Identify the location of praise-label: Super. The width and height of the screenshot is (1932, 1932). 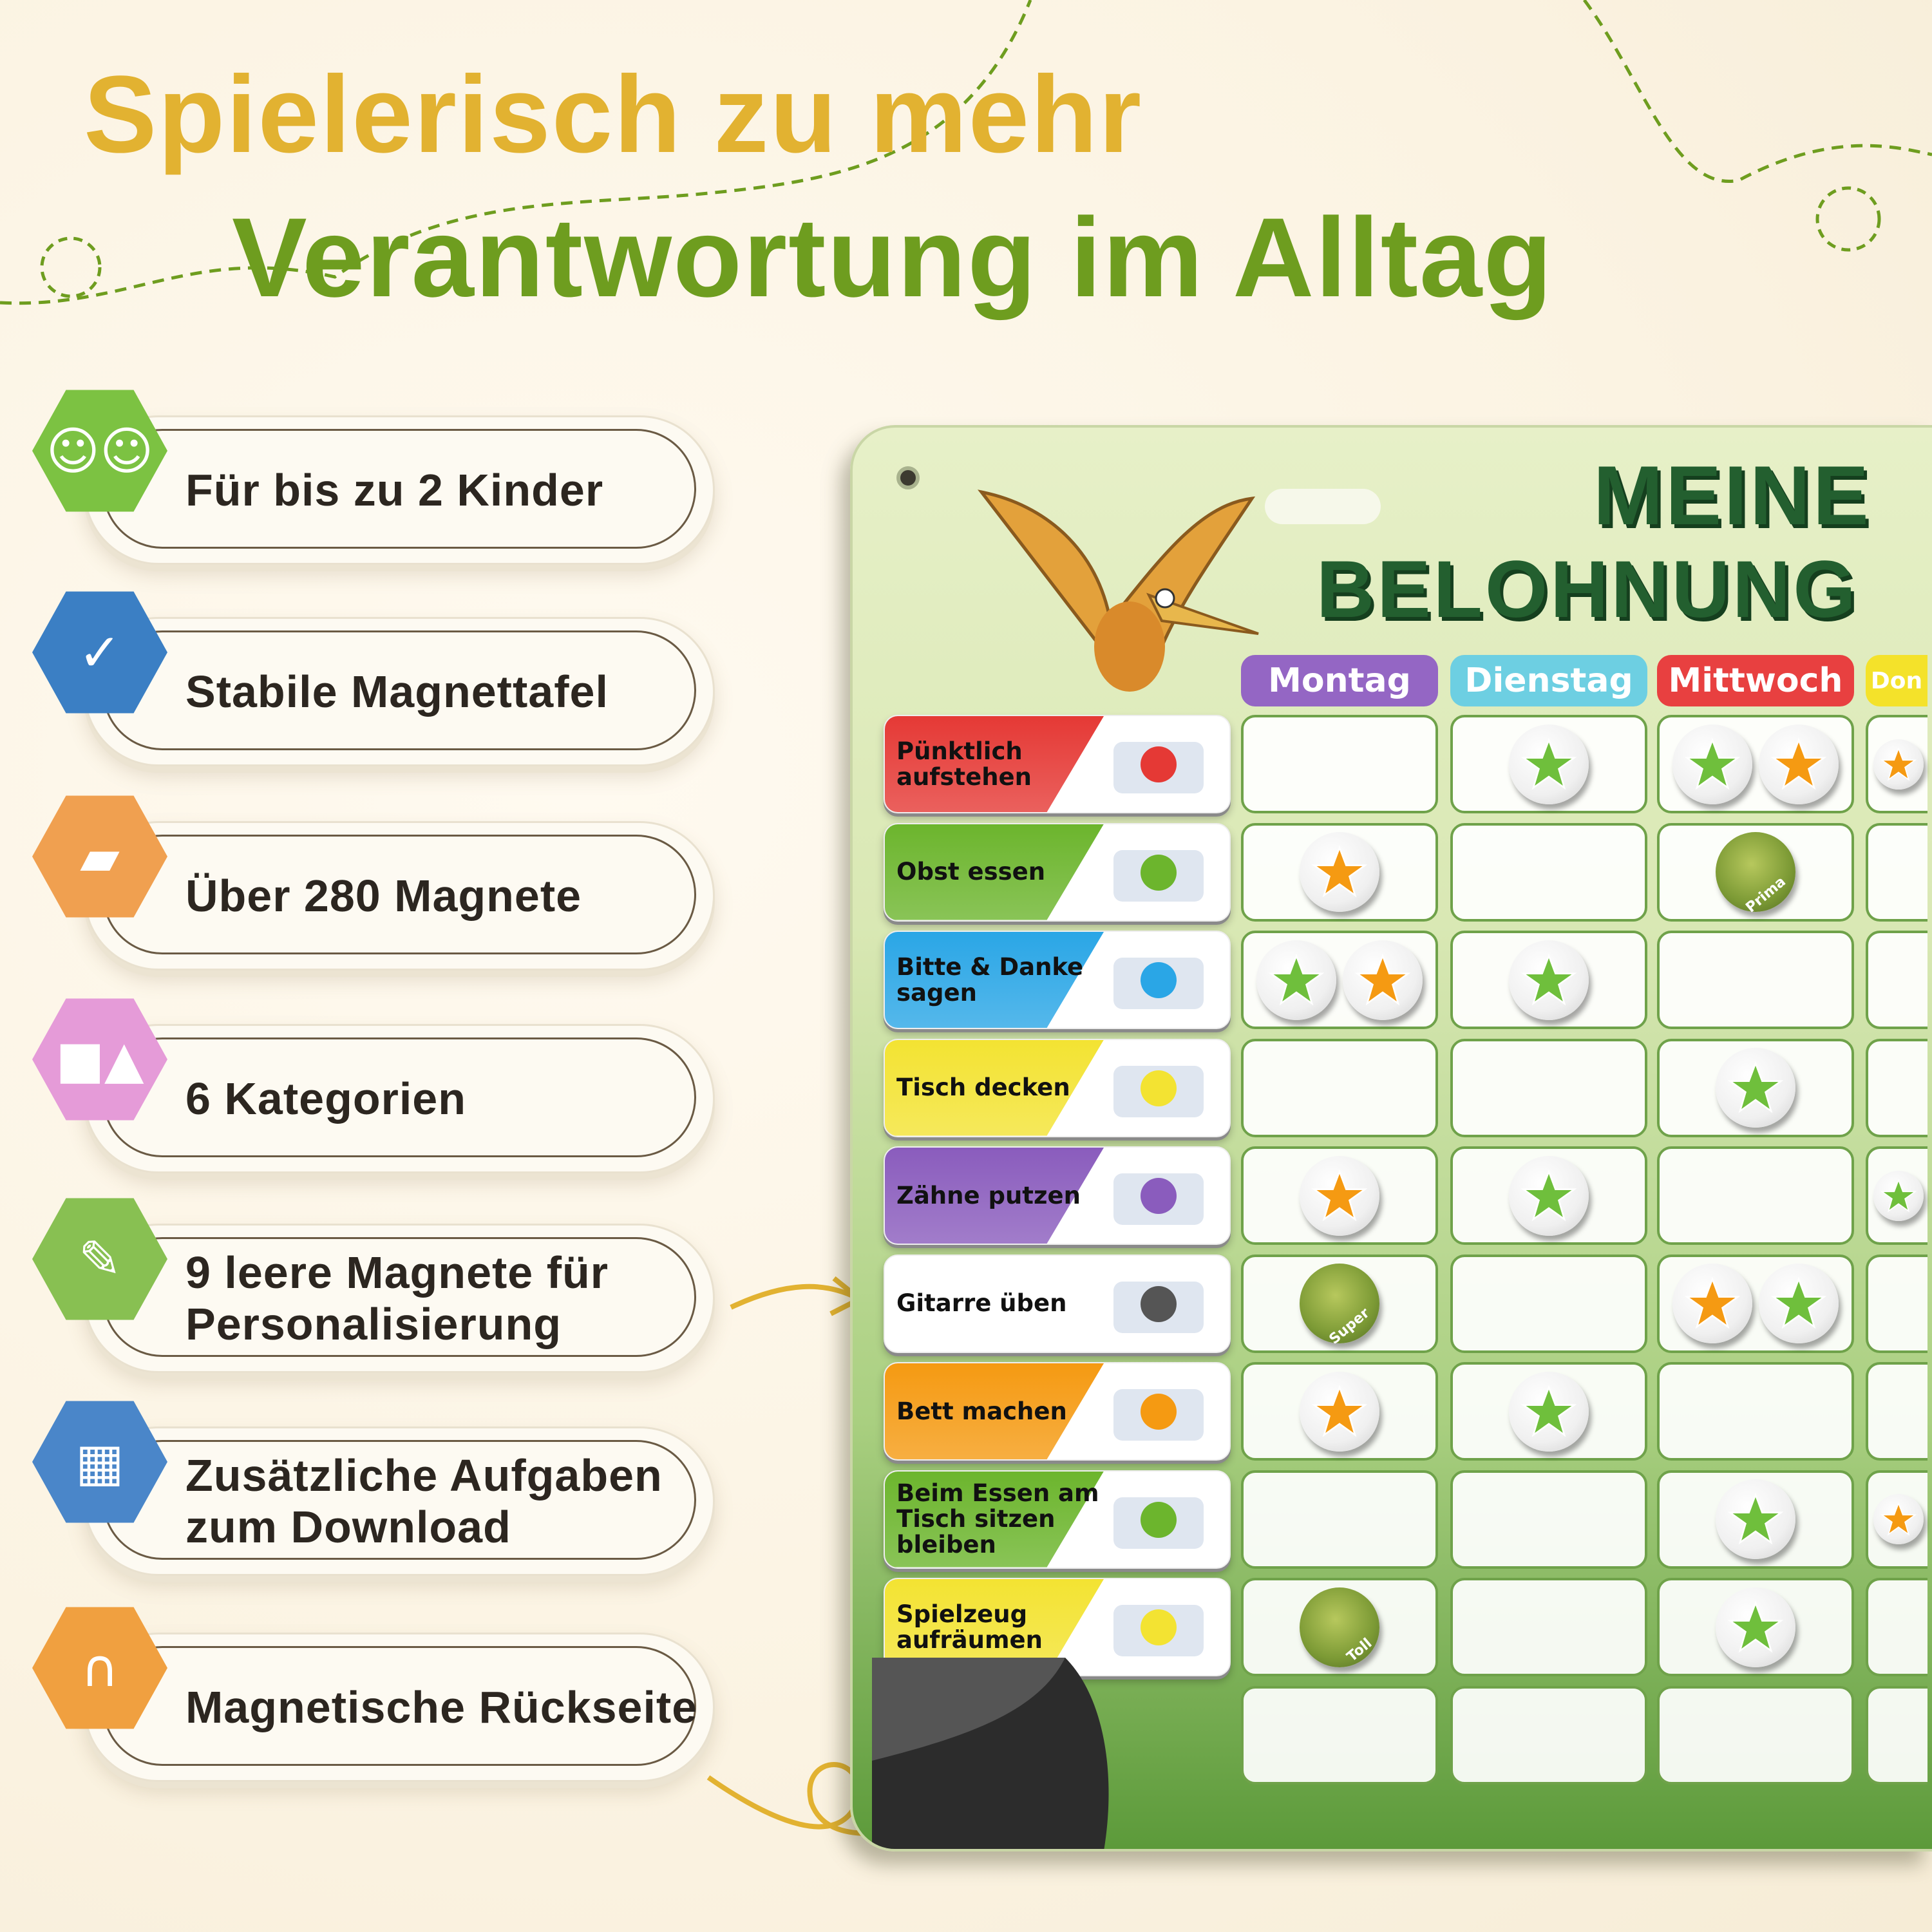
(1349, 1326).